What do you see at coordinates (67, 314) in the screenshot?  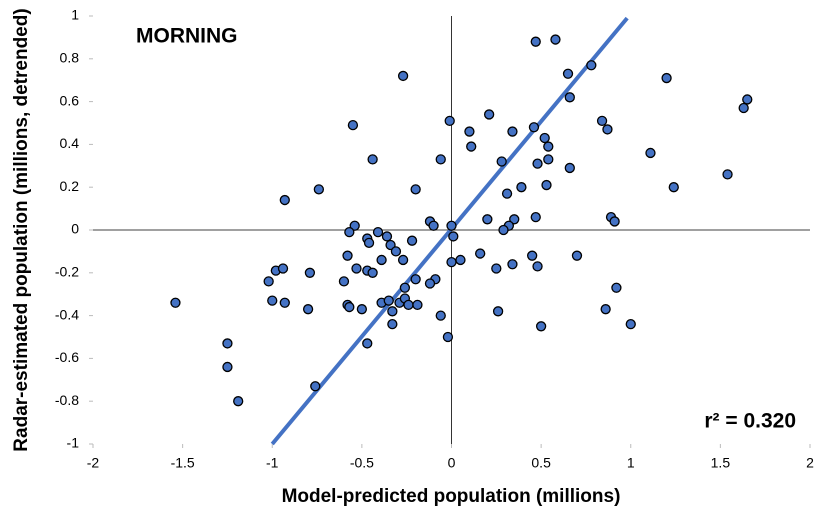 I see `y-tick-label: -0.4` at bounding box center [67, 314].